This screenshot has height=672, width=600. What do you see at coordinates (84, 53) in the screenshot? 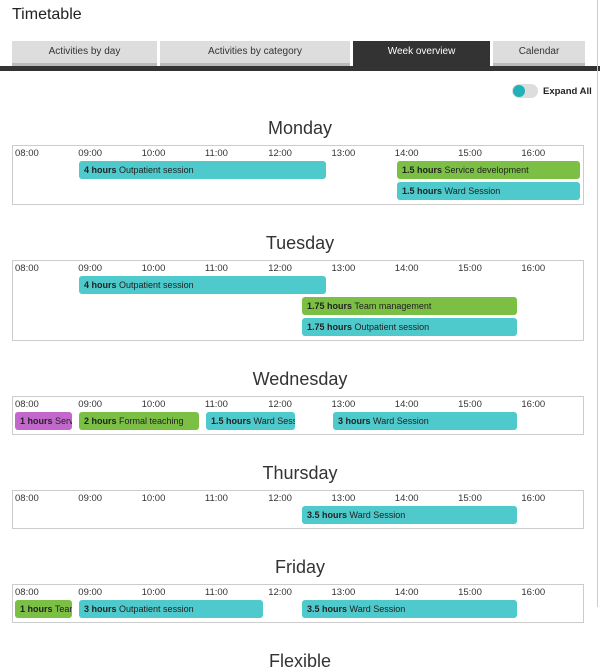
I see `tab: Activities by day` at bounding box center [84, 53].